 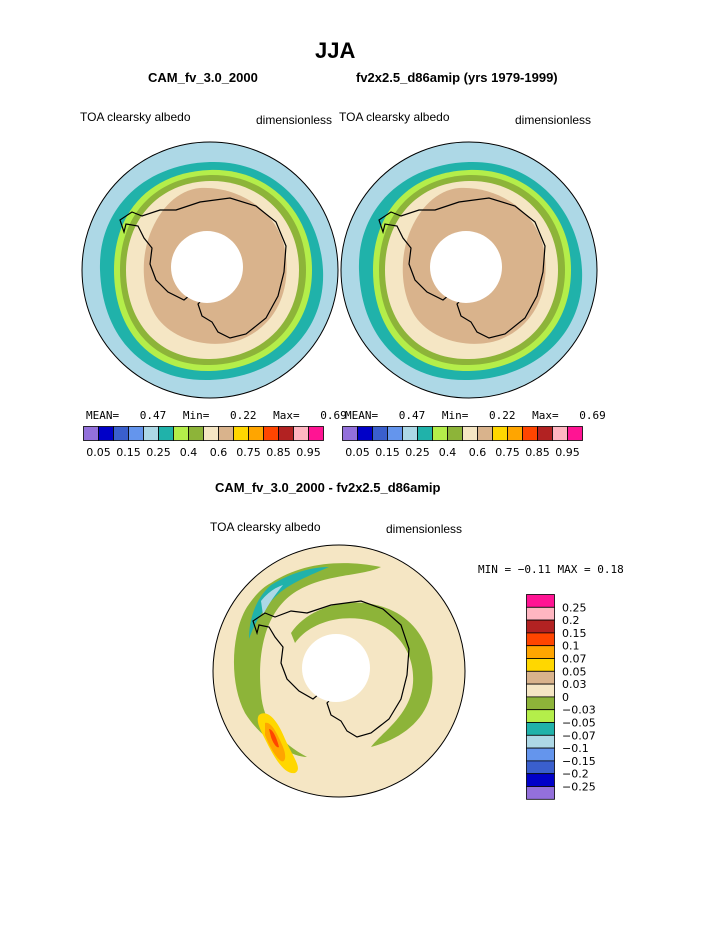 I want to click on diff-title: CAM_fv_3.0_2000 - fv2x2.5_d86amip, so click(x=328, y=487).